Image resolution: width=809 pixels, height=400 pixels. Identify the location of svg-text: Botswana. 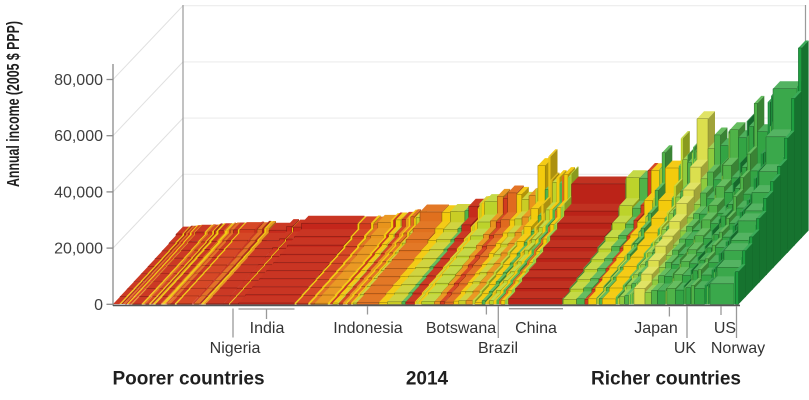
(461, 328).